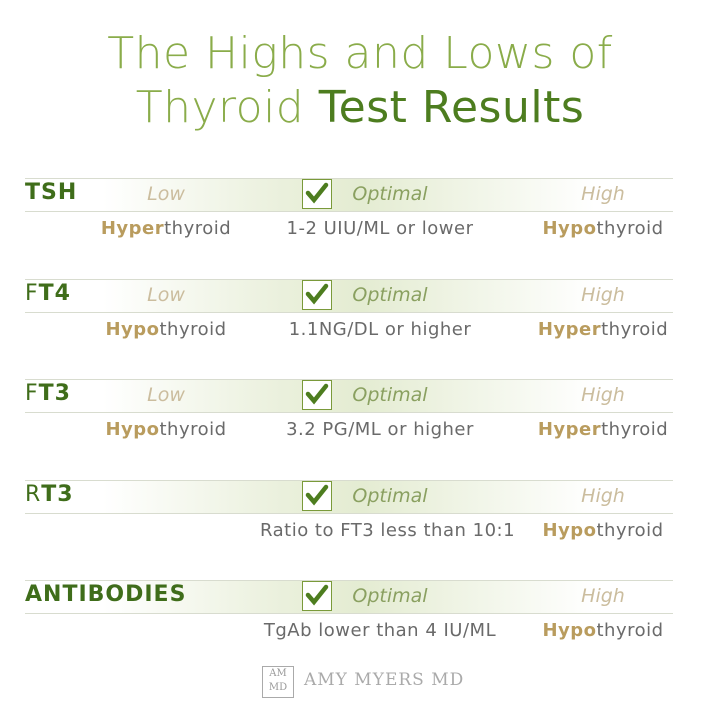 The height and width of the screenshot is (720, 720). I want to click on logo-top: AM, so click(278, 673).